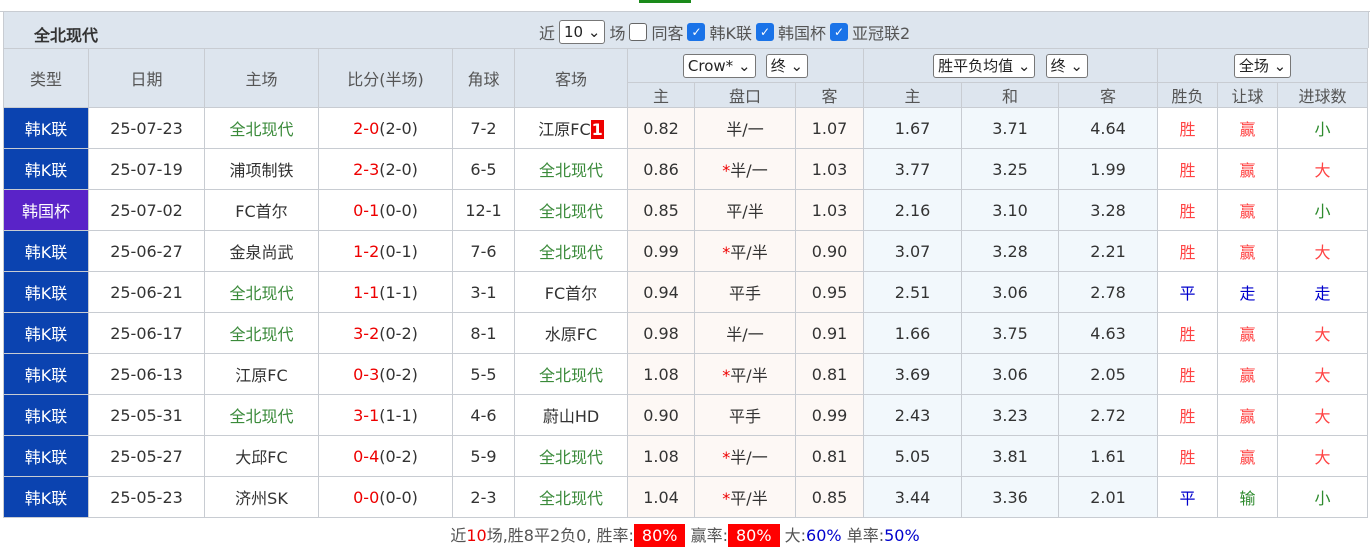 This screenshot has height=552, width=1370. I want to click on corner: 8-1, so click(483, 333).